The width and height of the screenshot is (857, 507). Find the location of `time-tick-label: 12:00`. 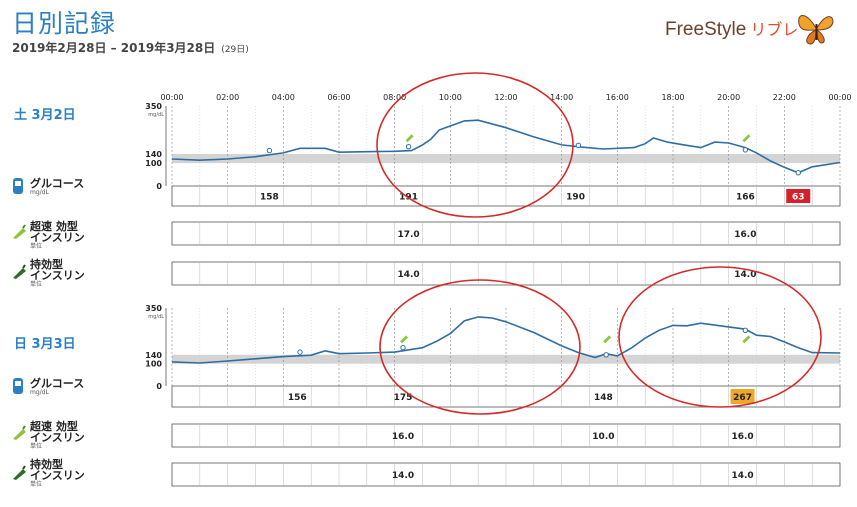

time-tick-label: 12:00 is located at coordinates (505, 97).